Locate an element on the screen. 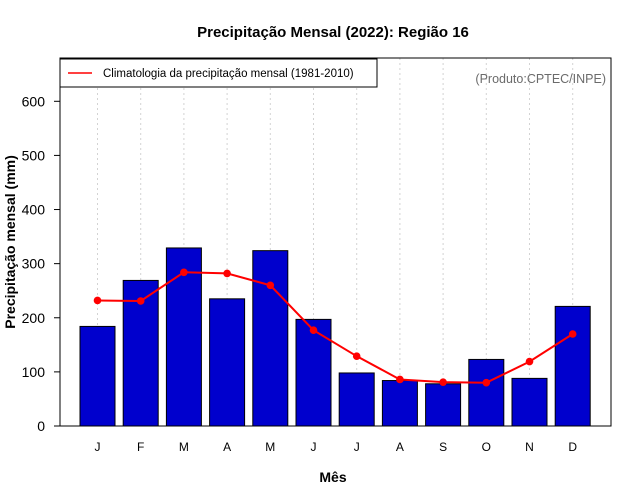 The image size is (640, 500). y-tick-label: 400 is located at coordinates (34, 210).